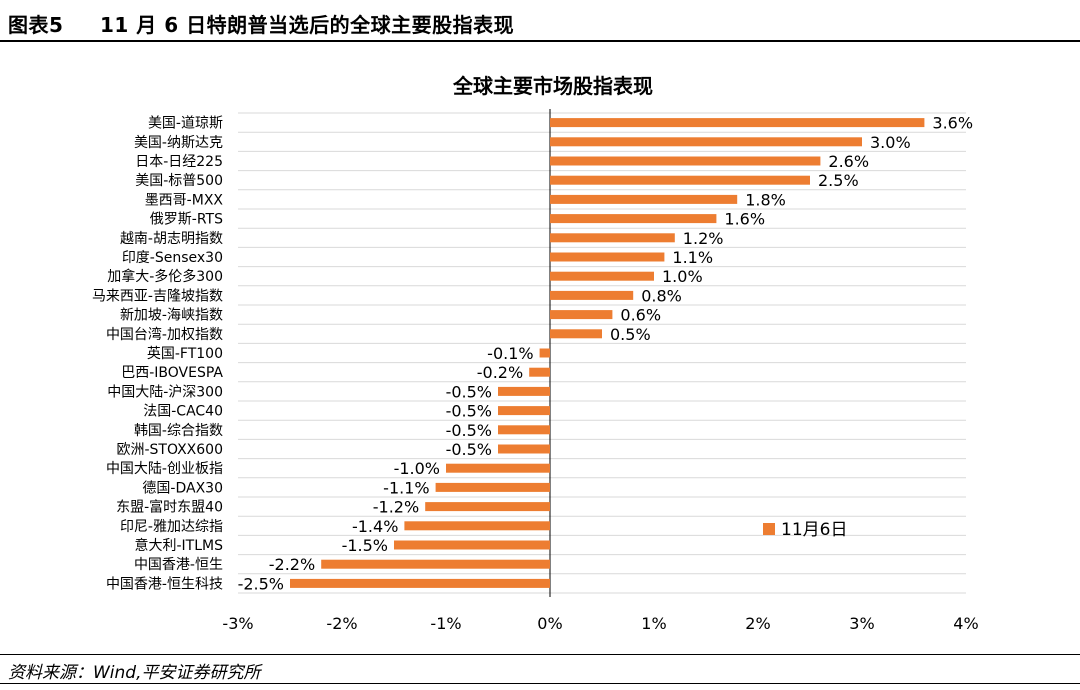  Describe the element at coordinates (510, 353) in the screenshot. I see `value-label: -0.1%` at that location.